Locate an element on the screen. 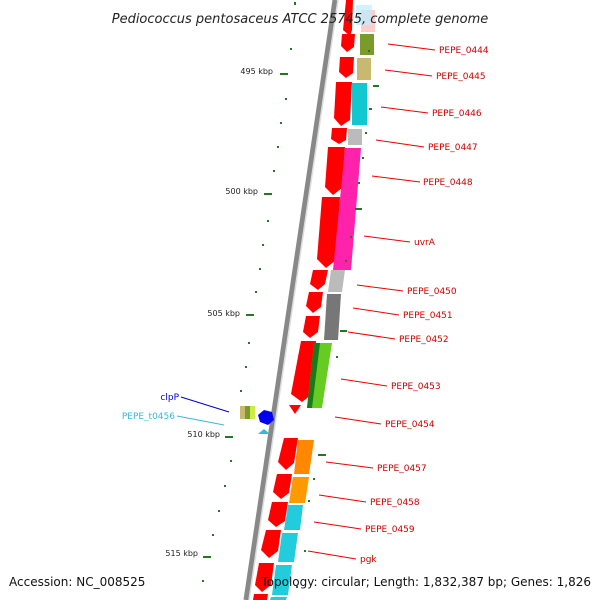  gene-label: uvrA is located at coordinates (425, 243).